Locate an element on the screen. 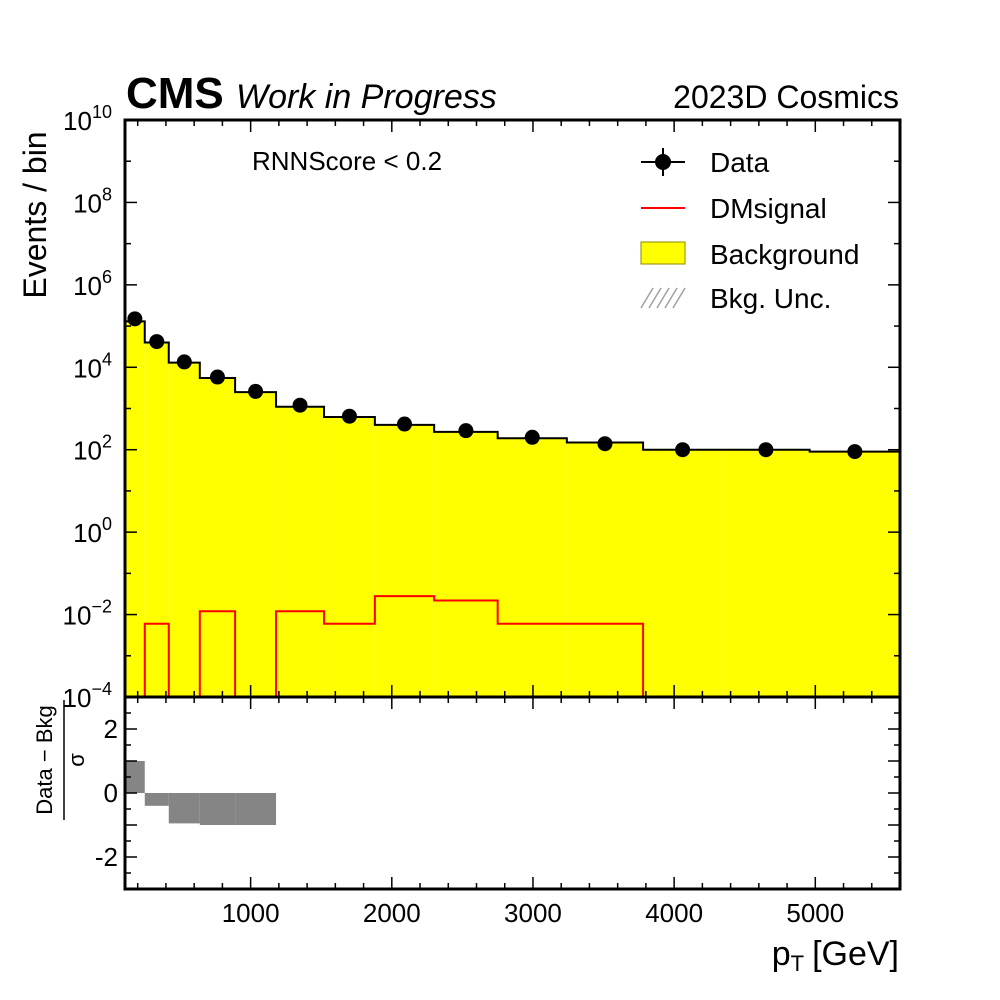 This screenshot has height=1000, width=1000. ratio-plot-area is located at coordinates (201, 793).